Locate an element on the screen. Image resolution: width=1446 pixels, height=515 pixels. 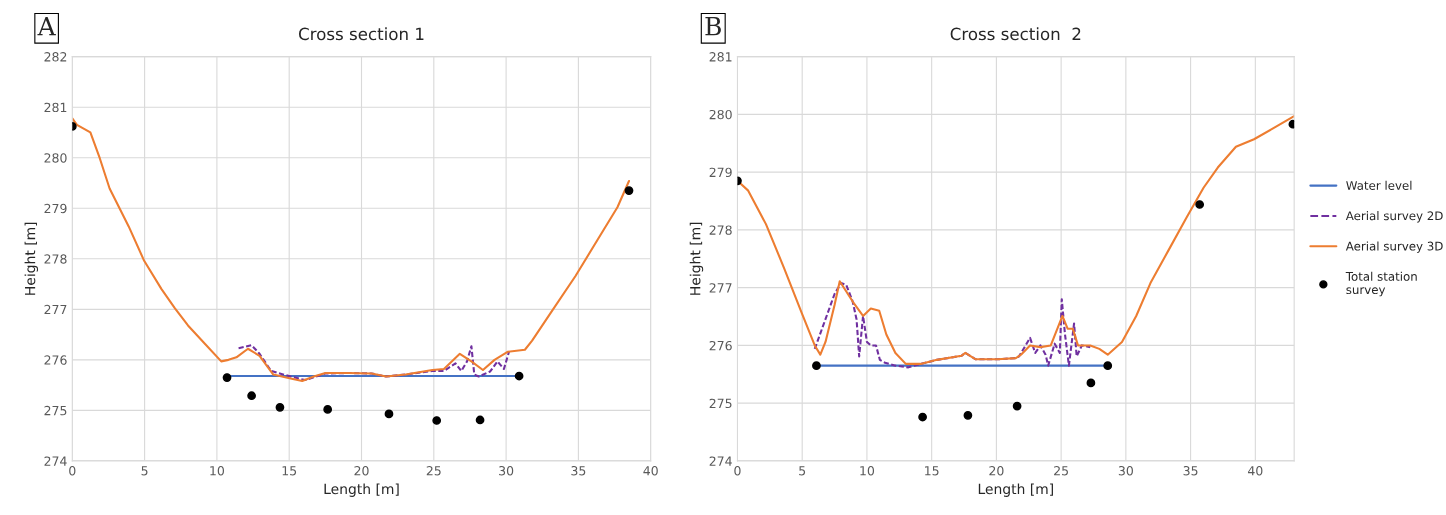
legend-label: Total station survey is located at coordinates (1381, 284).